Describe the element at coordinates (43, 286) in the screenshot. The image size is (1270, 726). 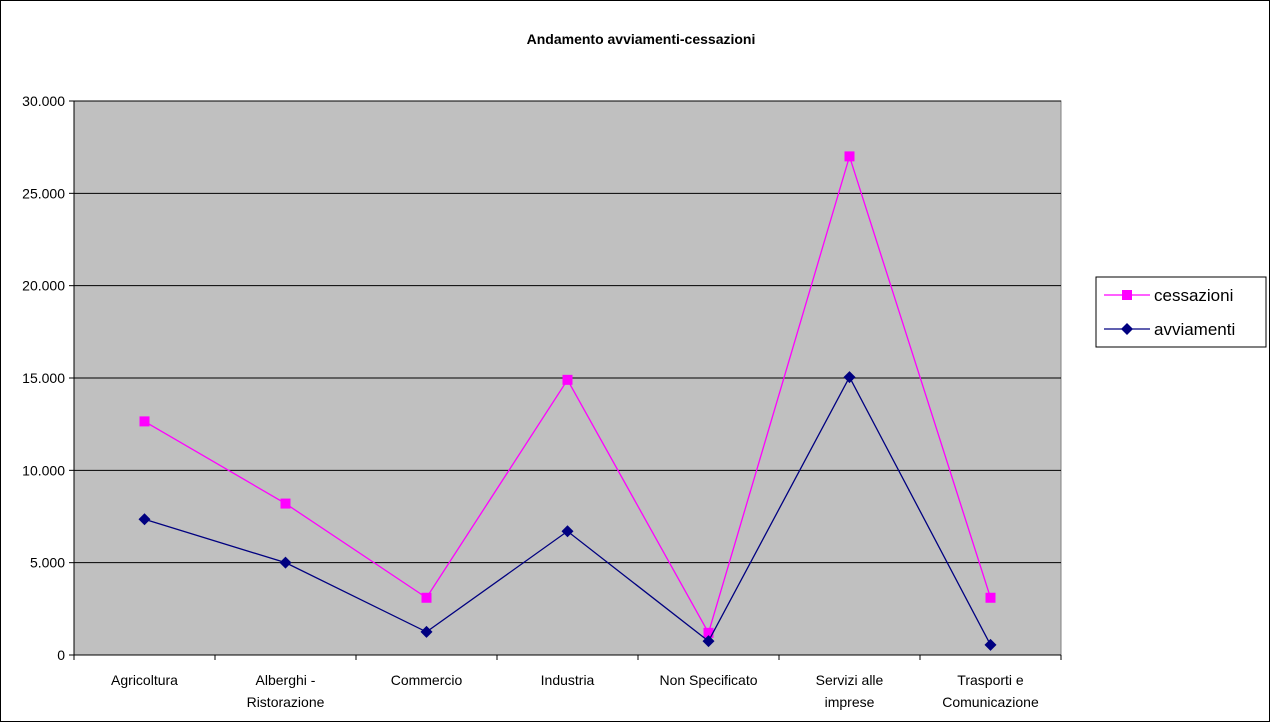
I see `y-tick-label: 20.000` at that location.